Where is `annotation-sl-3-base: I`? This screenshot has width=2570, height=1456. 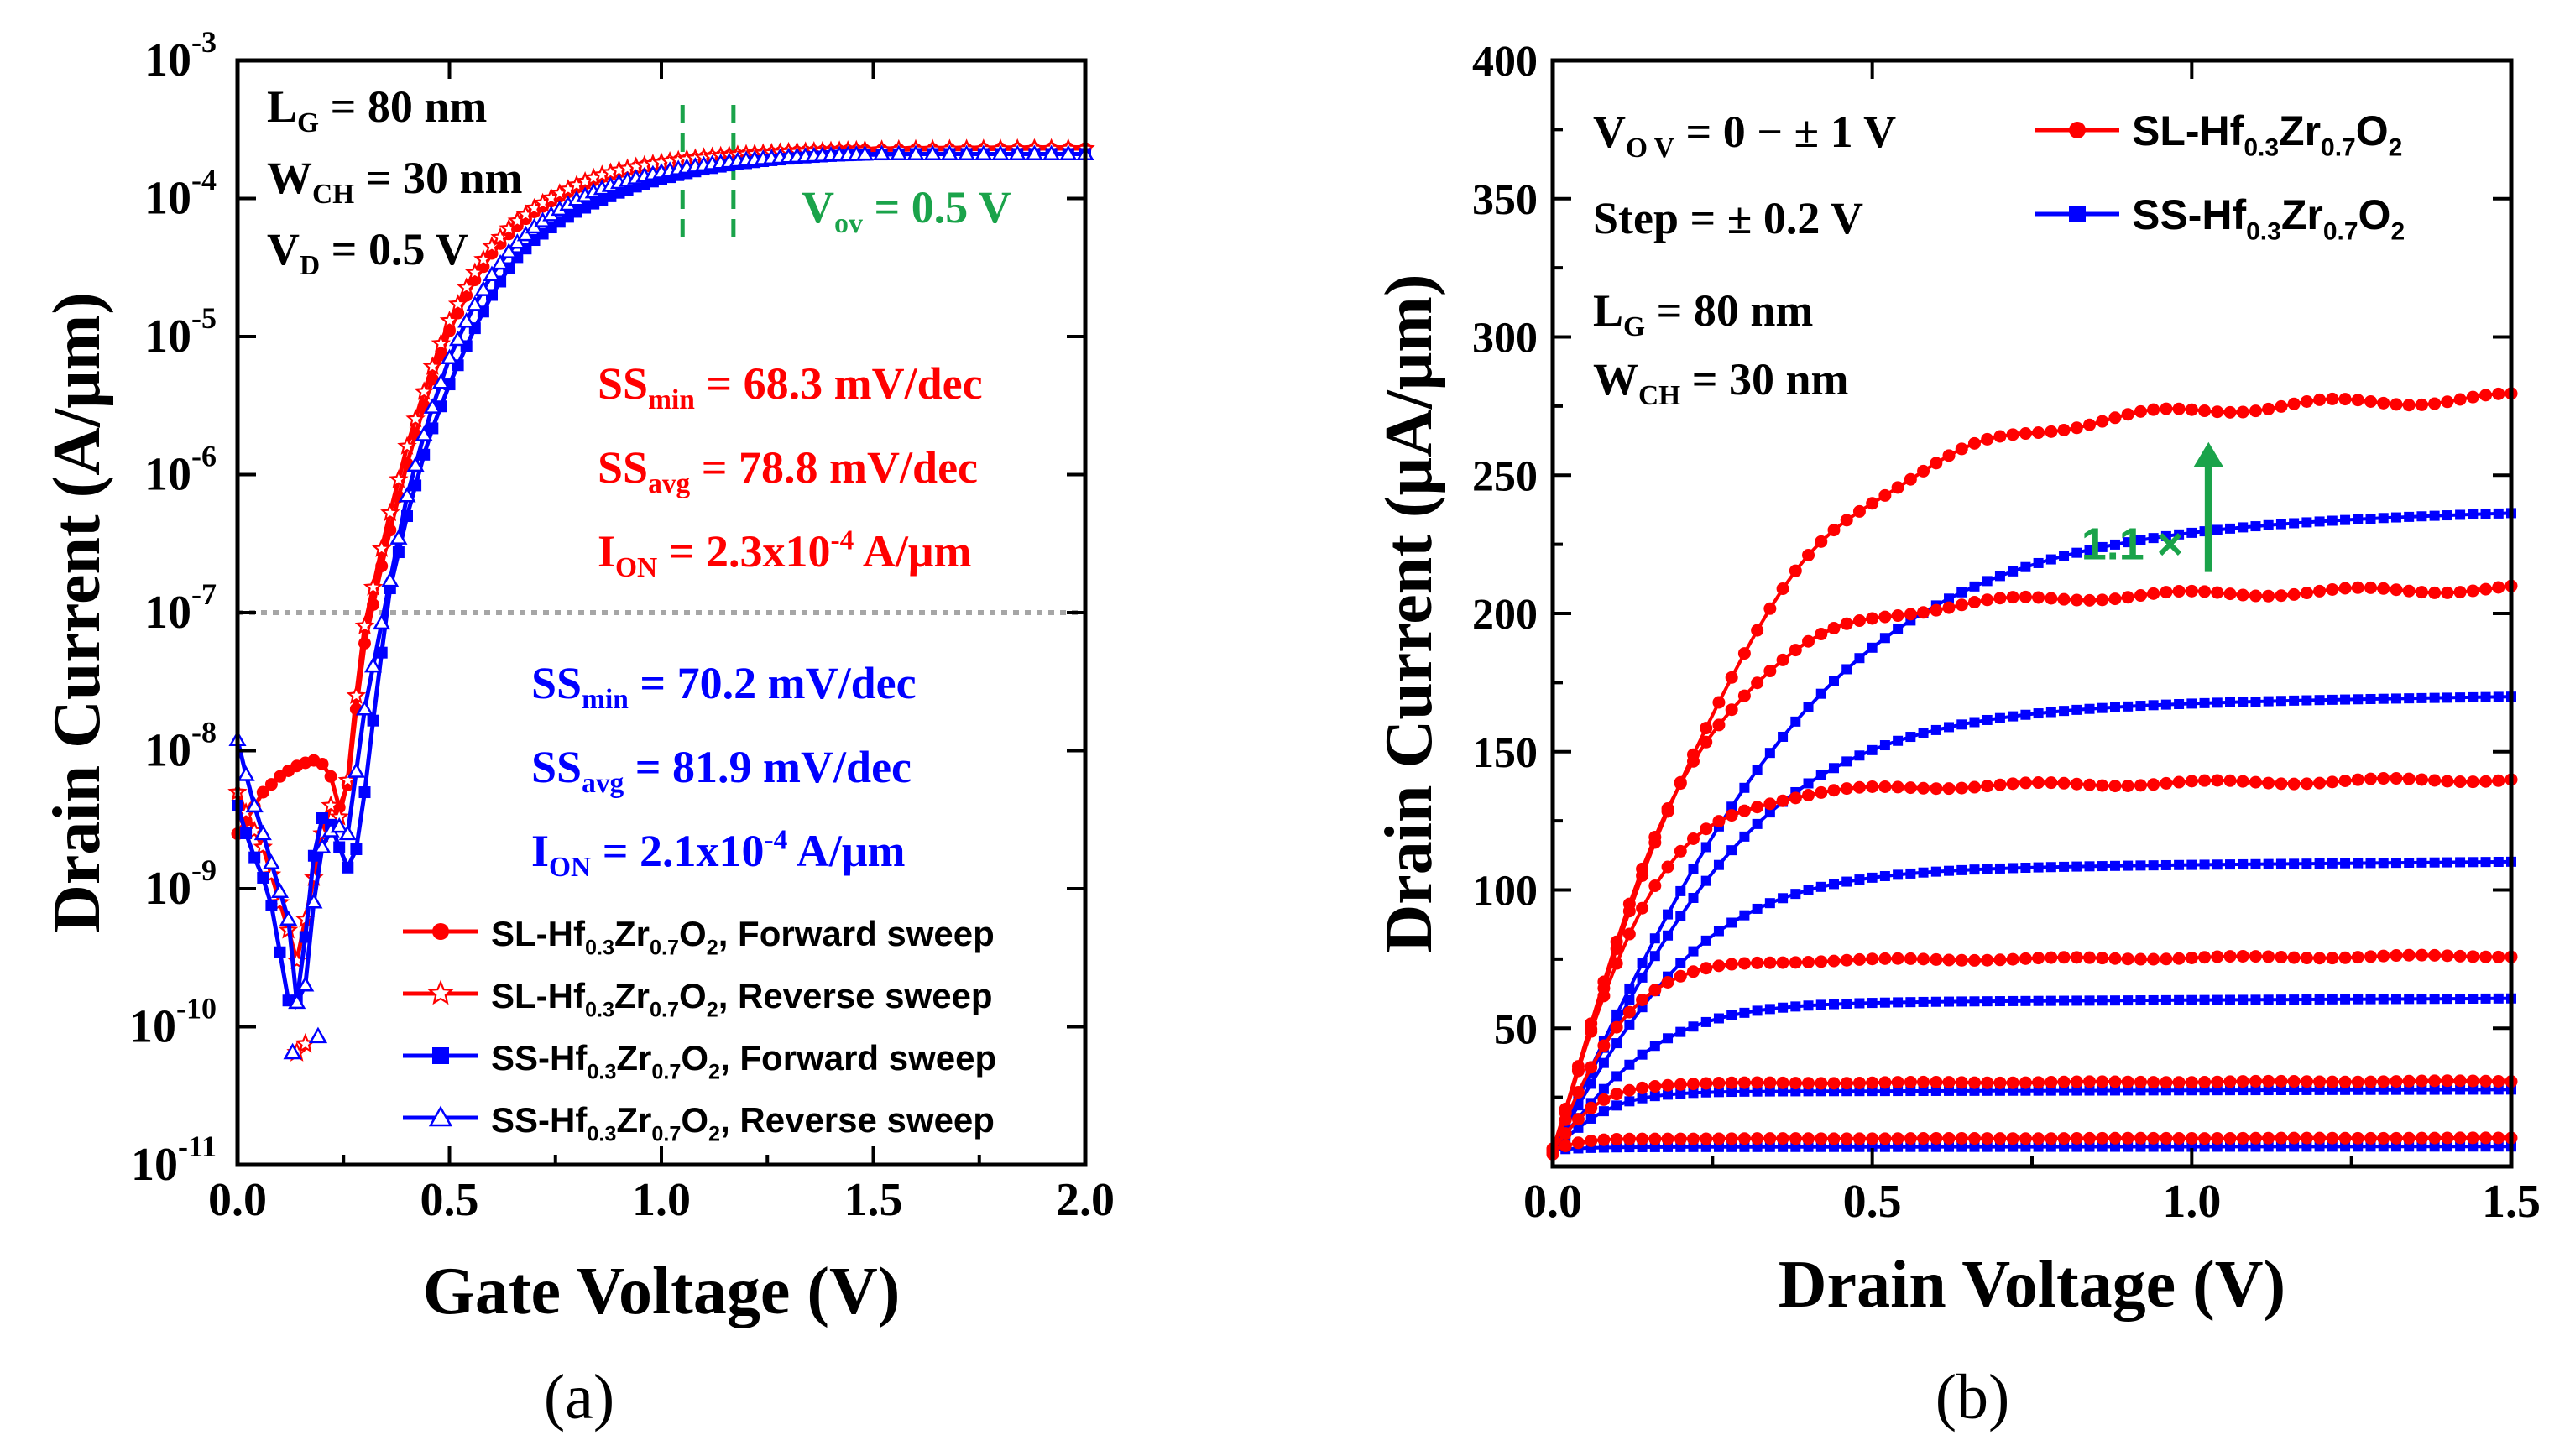
annotation-sl-3-base: I is located at coordinates (606, 551).